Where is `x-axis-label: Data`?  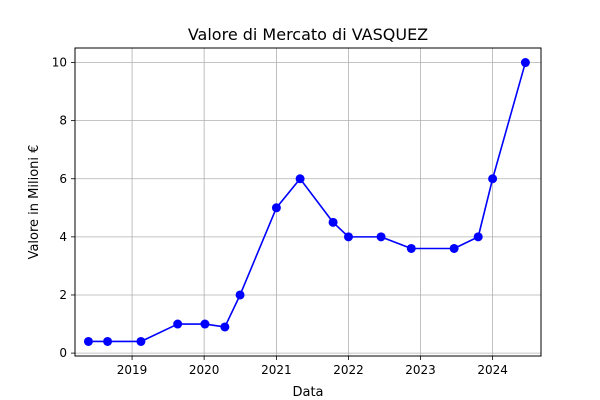 x-axis-label: Data is located at coordinates (307, 392).